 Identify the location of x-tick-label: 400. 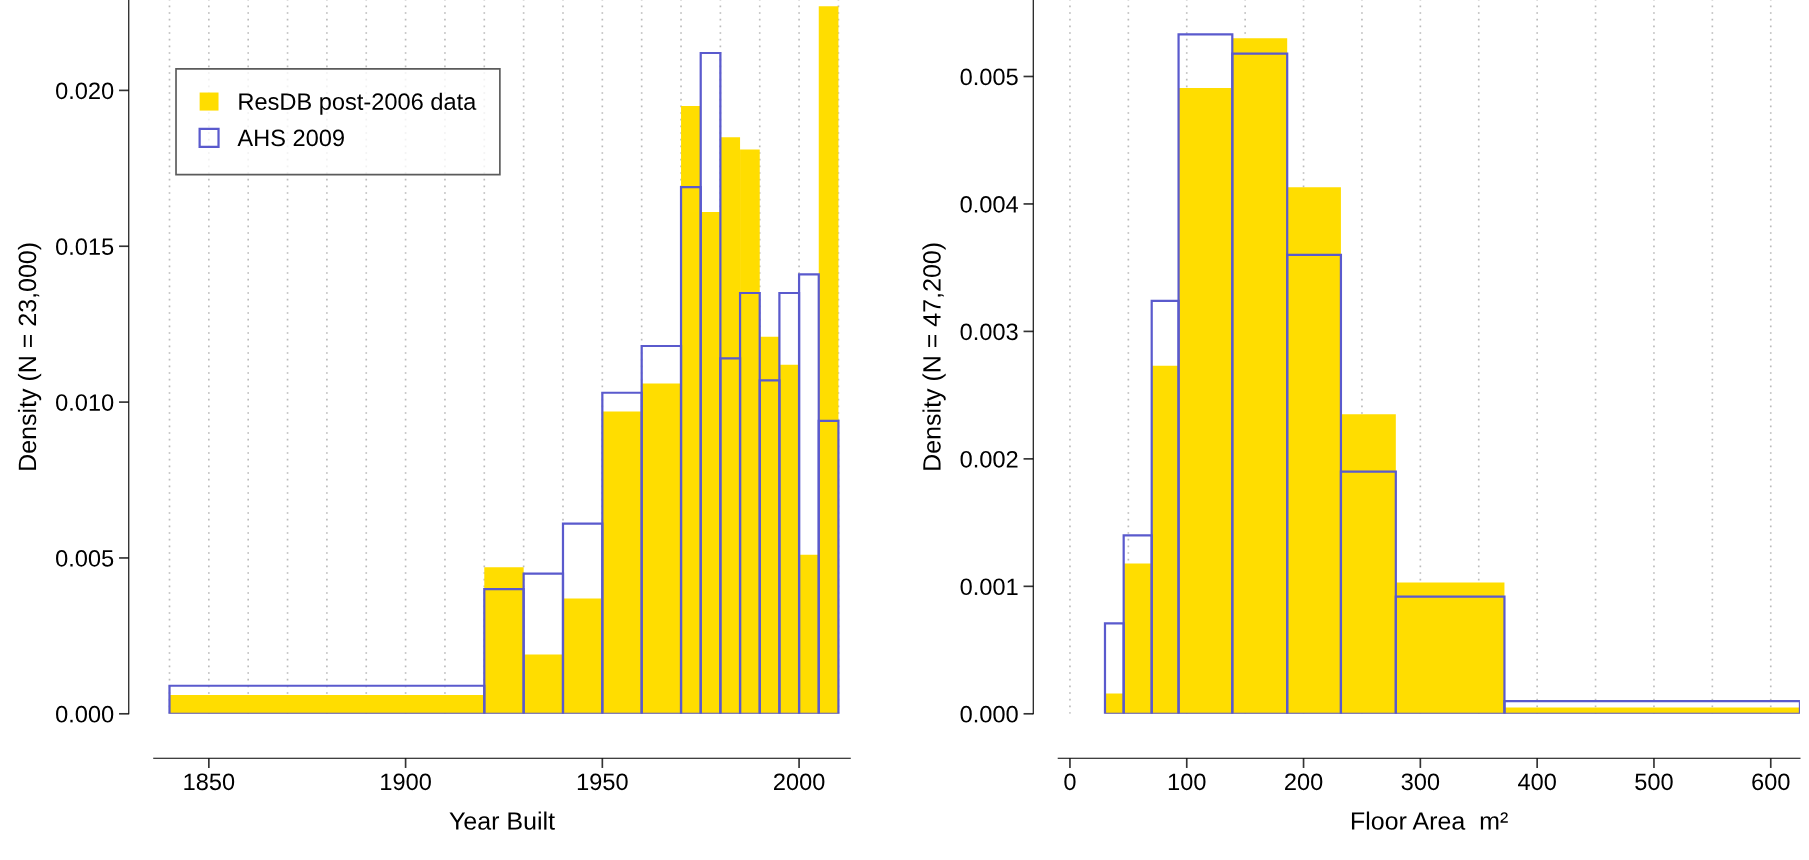
(1537, 782).